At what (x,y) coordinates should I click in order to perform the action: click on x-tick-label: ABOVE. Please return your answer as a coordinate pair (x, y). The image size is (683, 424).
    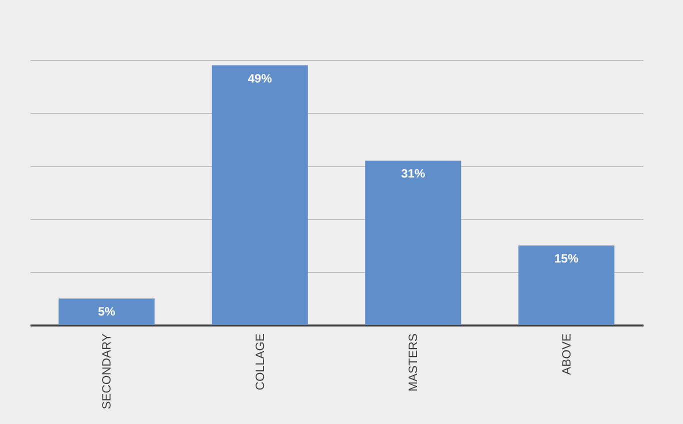
    Looking at the image, I should click on (566, 354).